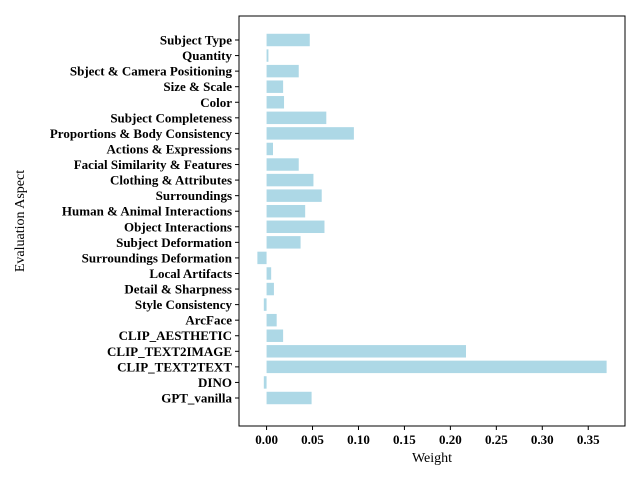 The height and width of the screenshot is (480, 640). I want to click on y-tick-label: CLIP_AESTHETIC, so click(175, 335).